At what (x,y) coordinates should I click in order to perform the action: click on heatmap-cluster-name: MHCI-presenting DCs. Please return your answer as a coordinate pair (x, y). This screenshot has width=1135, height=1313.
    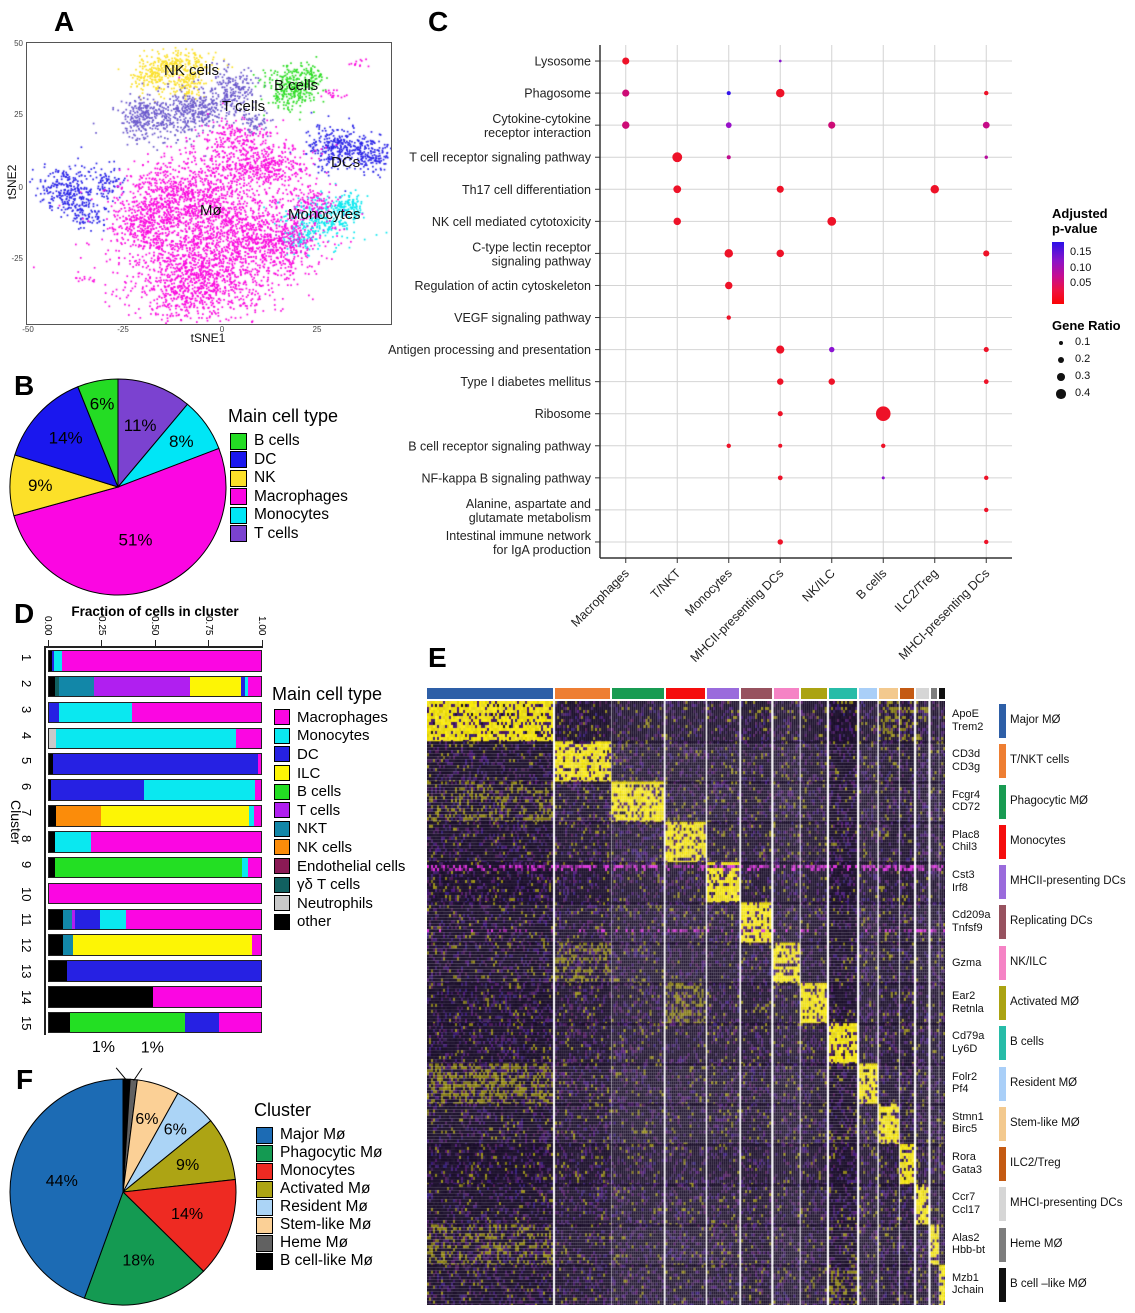
    Looking at the image, I should click on (1066, 1203).